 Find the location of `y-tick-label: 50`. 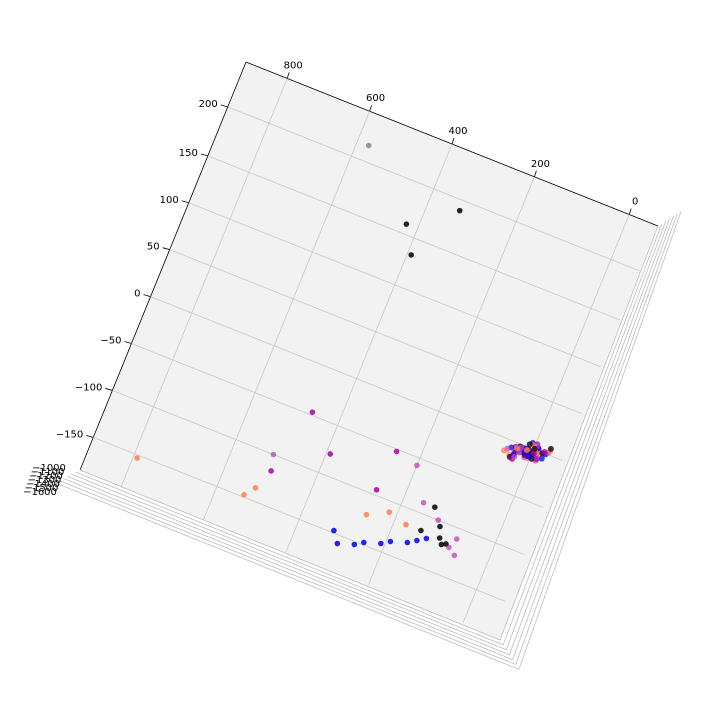

y-tick-label: 50 is located at coordinates (153, 247).